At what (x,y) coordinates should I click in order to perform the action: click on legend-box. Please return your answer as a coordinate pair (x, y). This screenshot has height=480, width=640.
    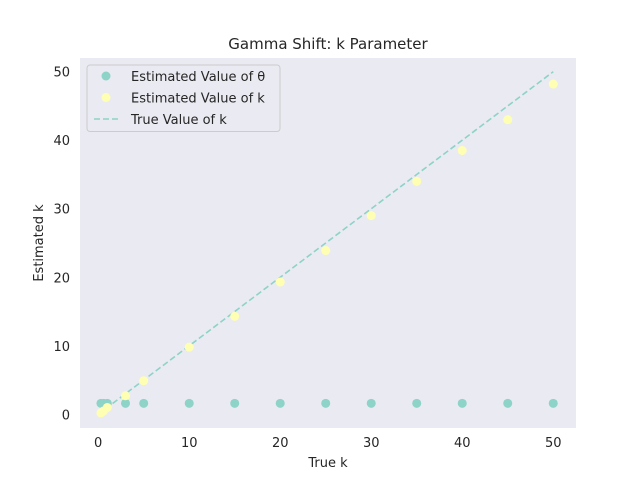
    Looking at the image, I should click on (183, 98).